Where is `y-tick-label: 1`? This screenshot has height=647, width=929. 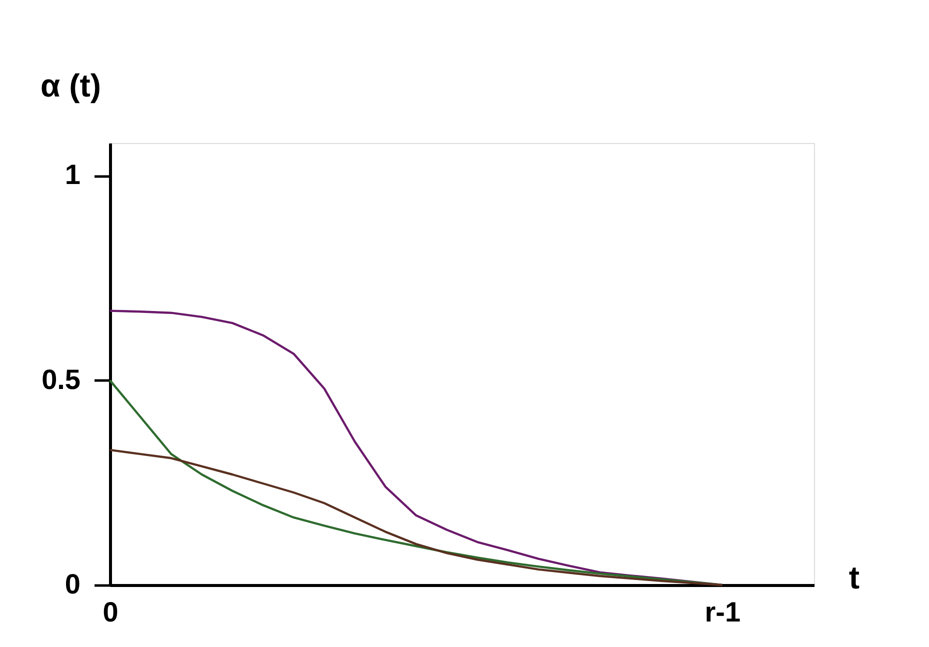 y-tick-label: 1 is located at coordinates (72, 174).